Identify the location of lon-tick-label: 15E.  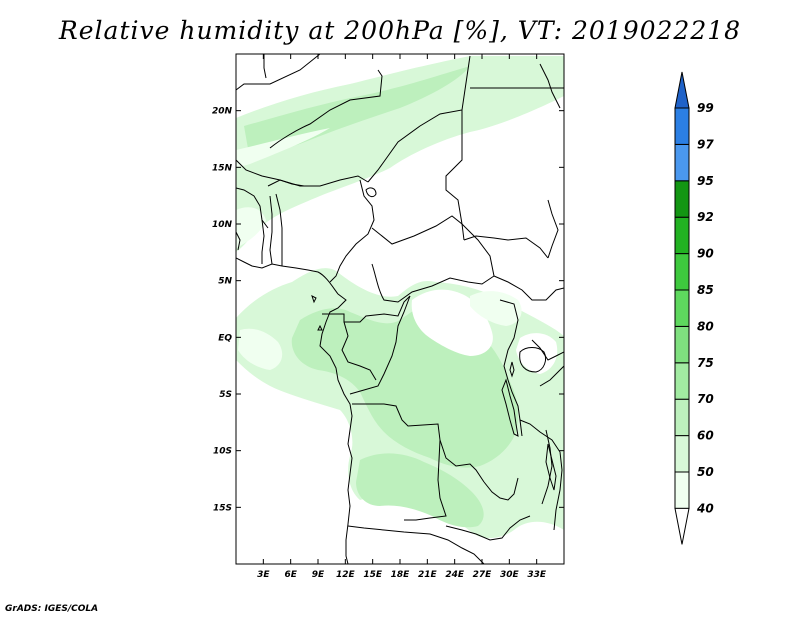
(373, 575).